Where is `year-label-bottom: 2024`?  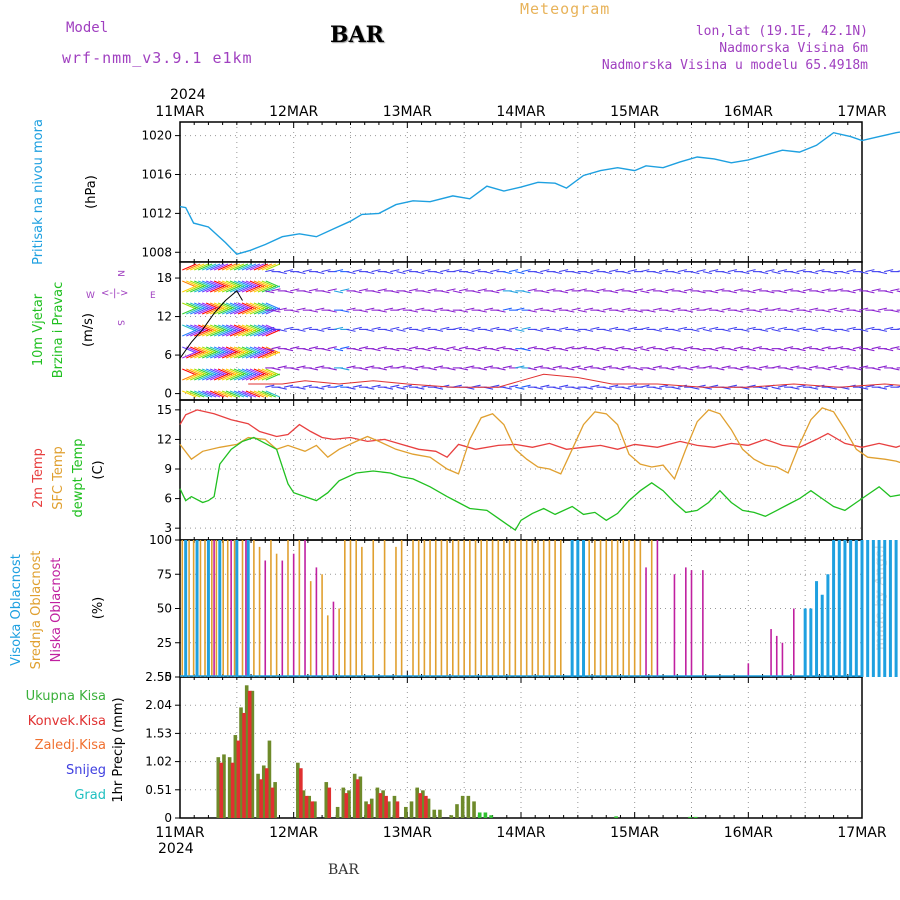 year-label-bottom: 2024 is located at coordinates (176, 849).